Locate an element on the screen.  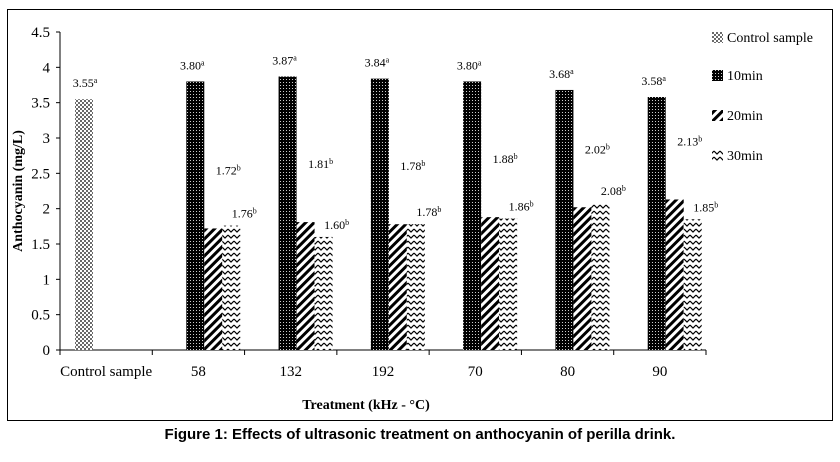
data-label: 3.58a is located at coordinates (653, 81).